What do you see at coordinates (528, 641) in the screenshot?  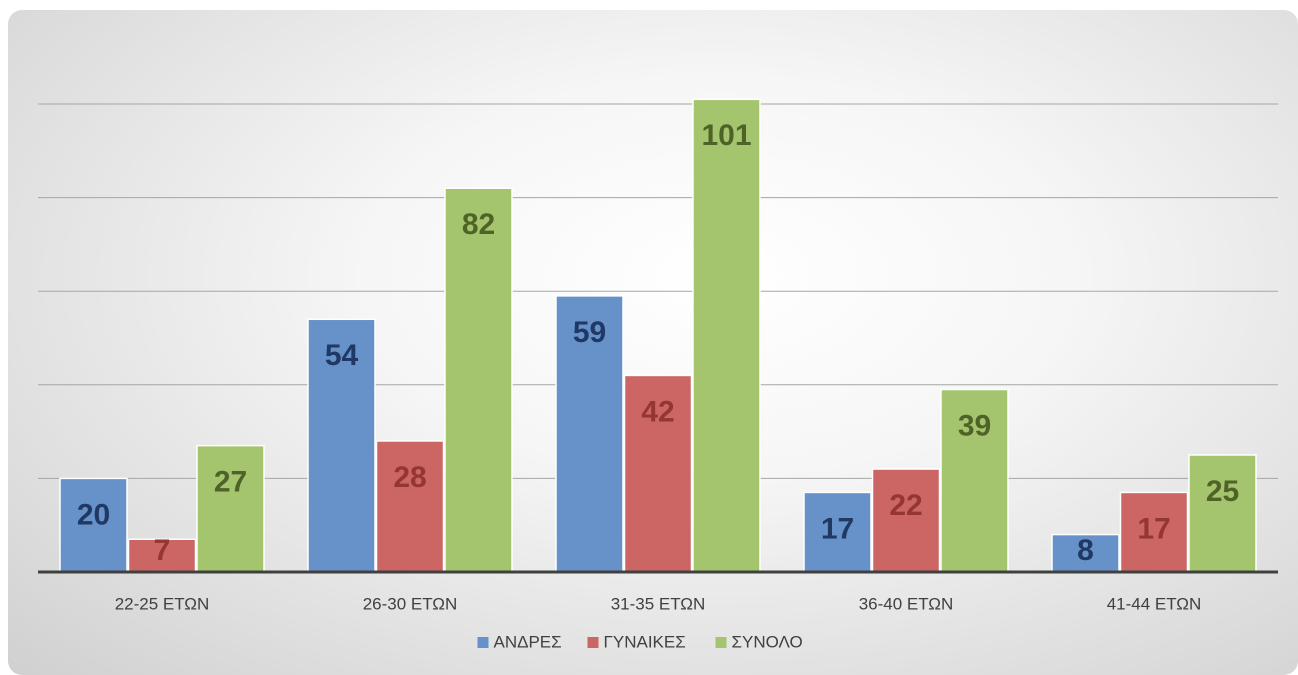 I see `legend-label: ΑΝΔΡΕΣ` at bounding box center [528, 641].